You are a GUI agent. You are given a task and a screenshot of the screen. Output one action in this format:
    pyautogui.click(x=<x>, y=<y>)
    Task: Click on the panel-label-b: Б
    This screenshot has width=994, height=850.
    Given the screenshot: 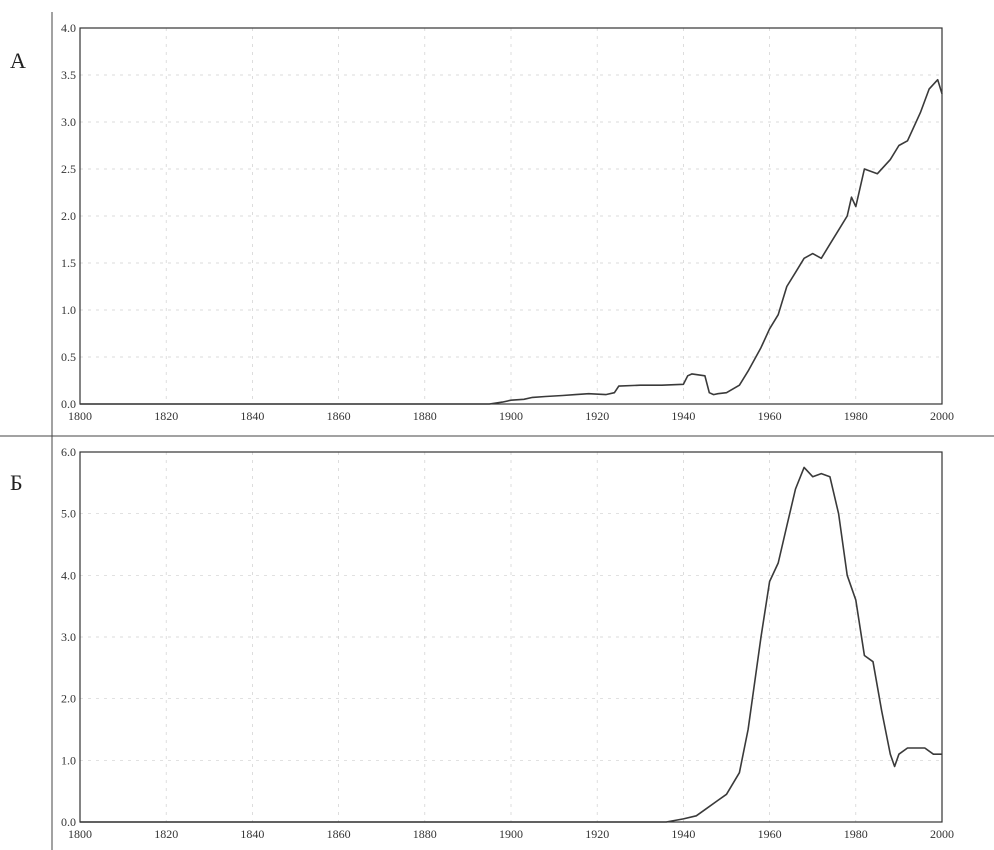 What is the action you would take?
    pyautogui.click(x=16, y=482)
    